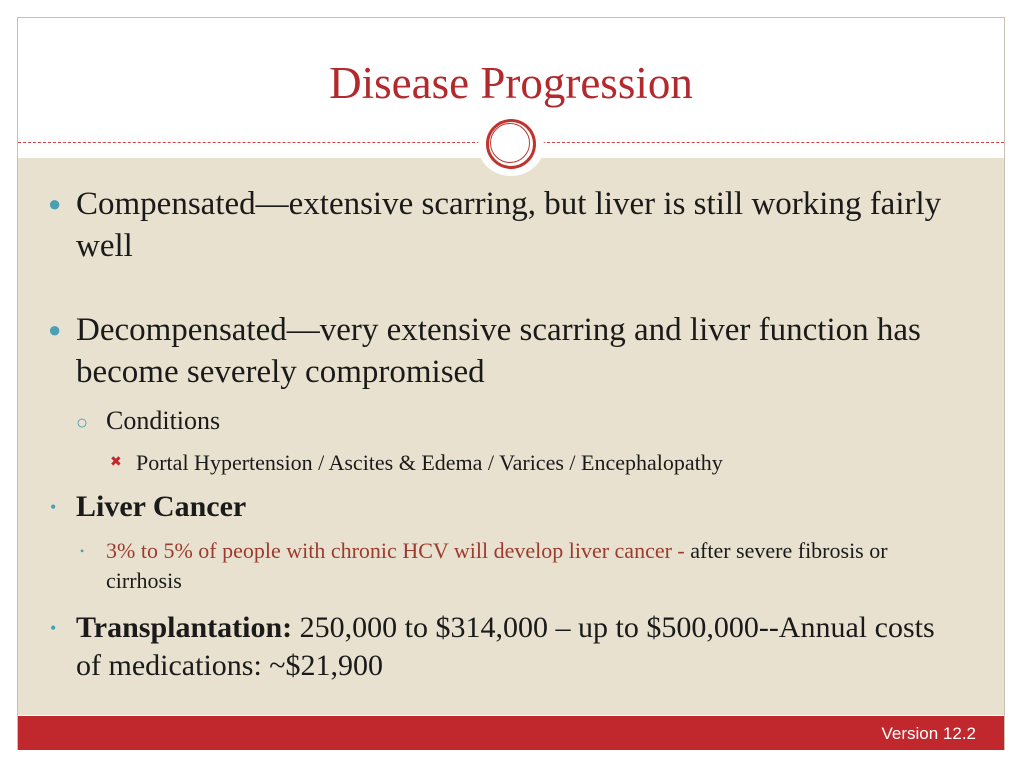  I want to click on inner-ring-icon, so click(510, 143).